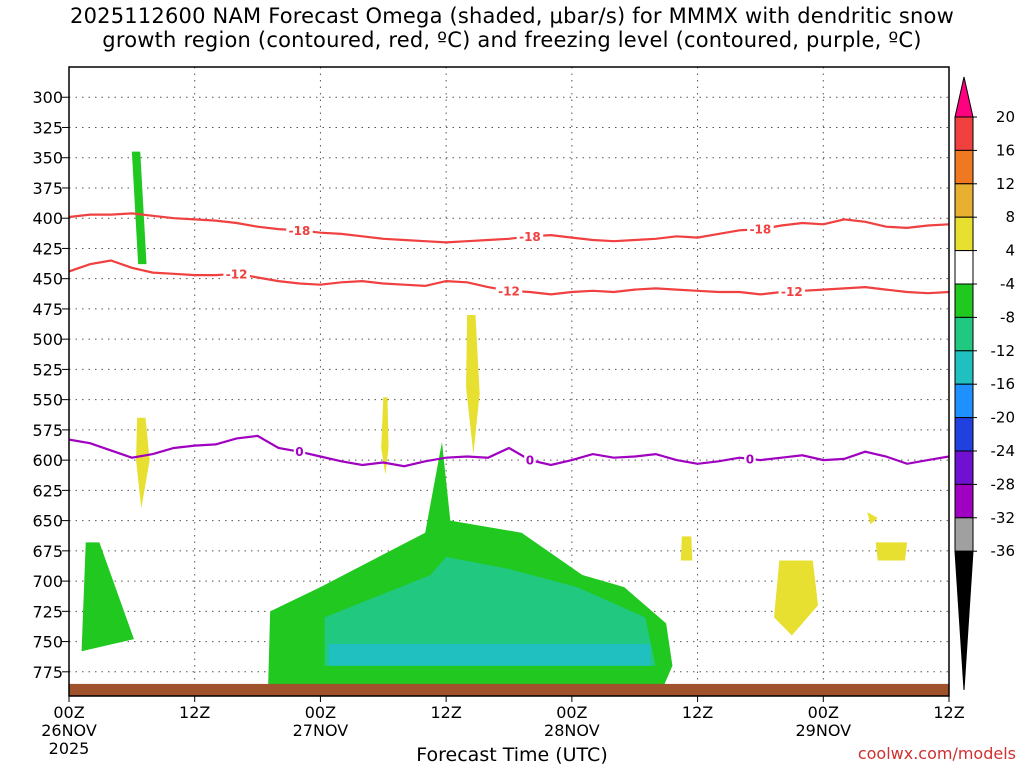  I want to click on y-tick-label: 375, so click(47, 188).